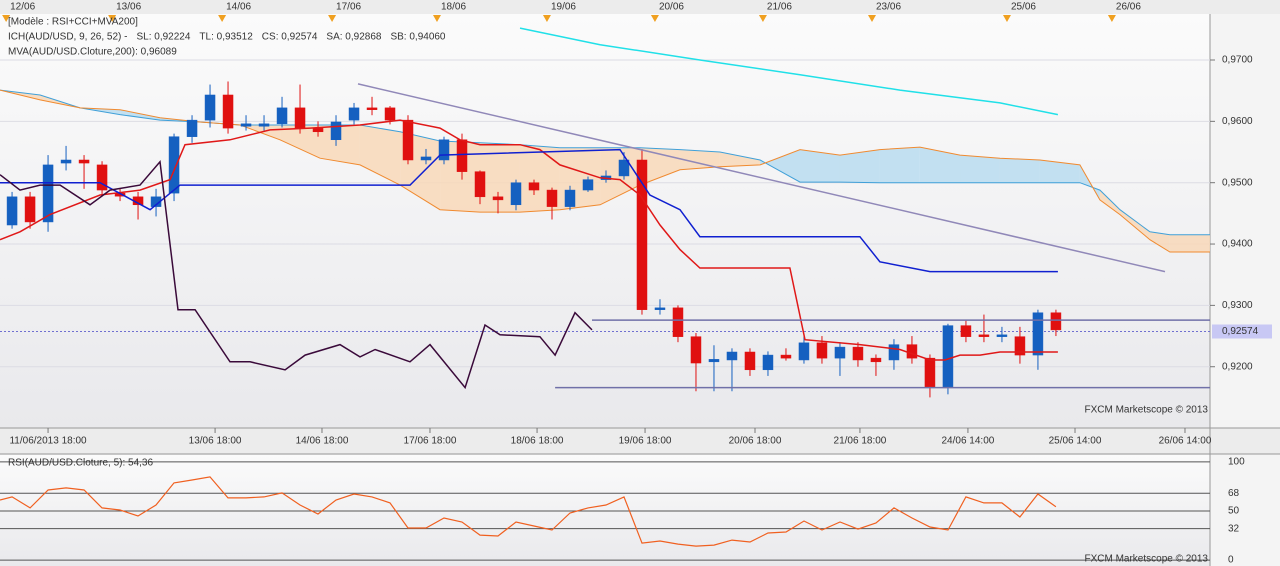  I want to click on x-tick-label: 17/06 18:00, so click(430, 441).